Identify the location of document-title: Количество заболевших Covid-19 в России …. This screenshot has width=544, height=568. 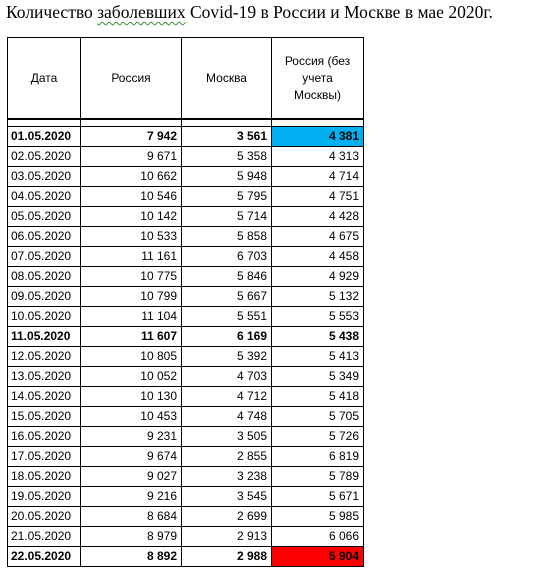
(249, 12).